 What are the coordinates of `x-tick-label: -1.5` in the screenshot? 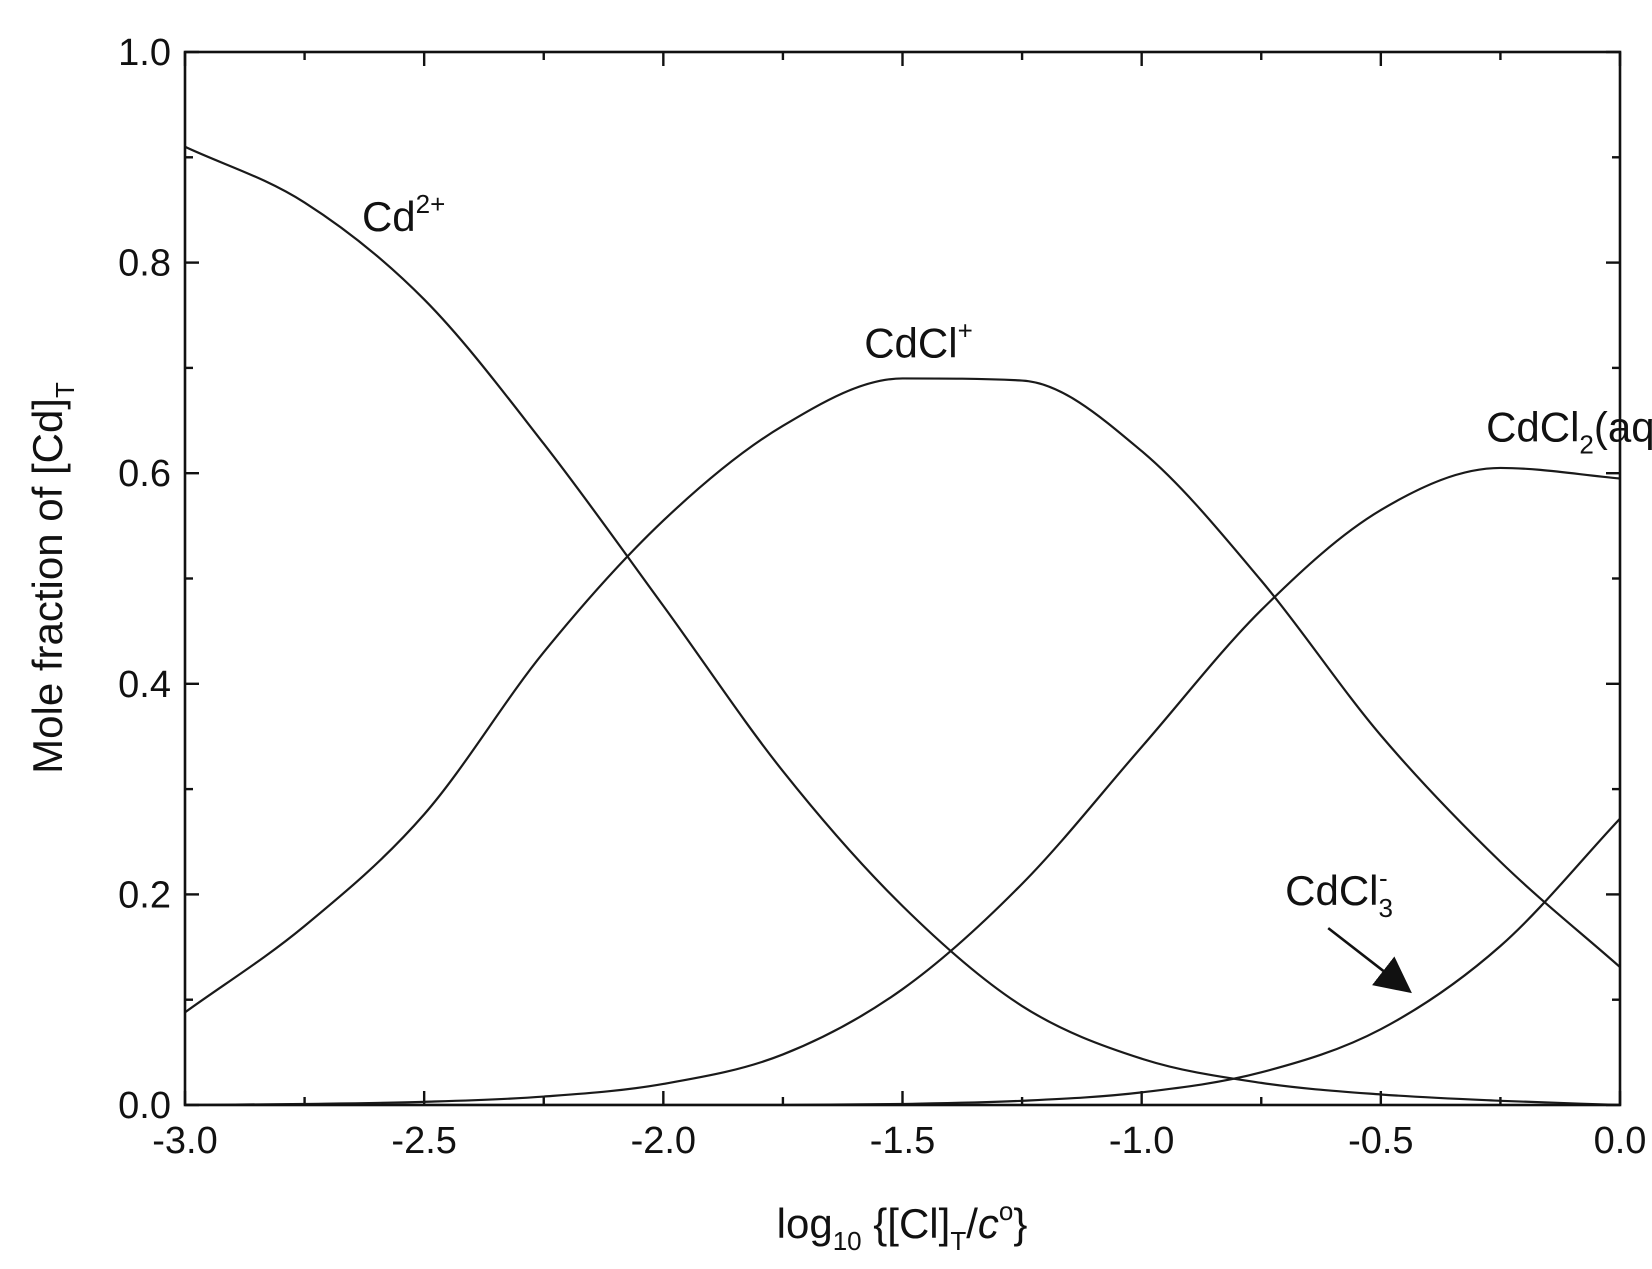 It's located at (902, 1141).